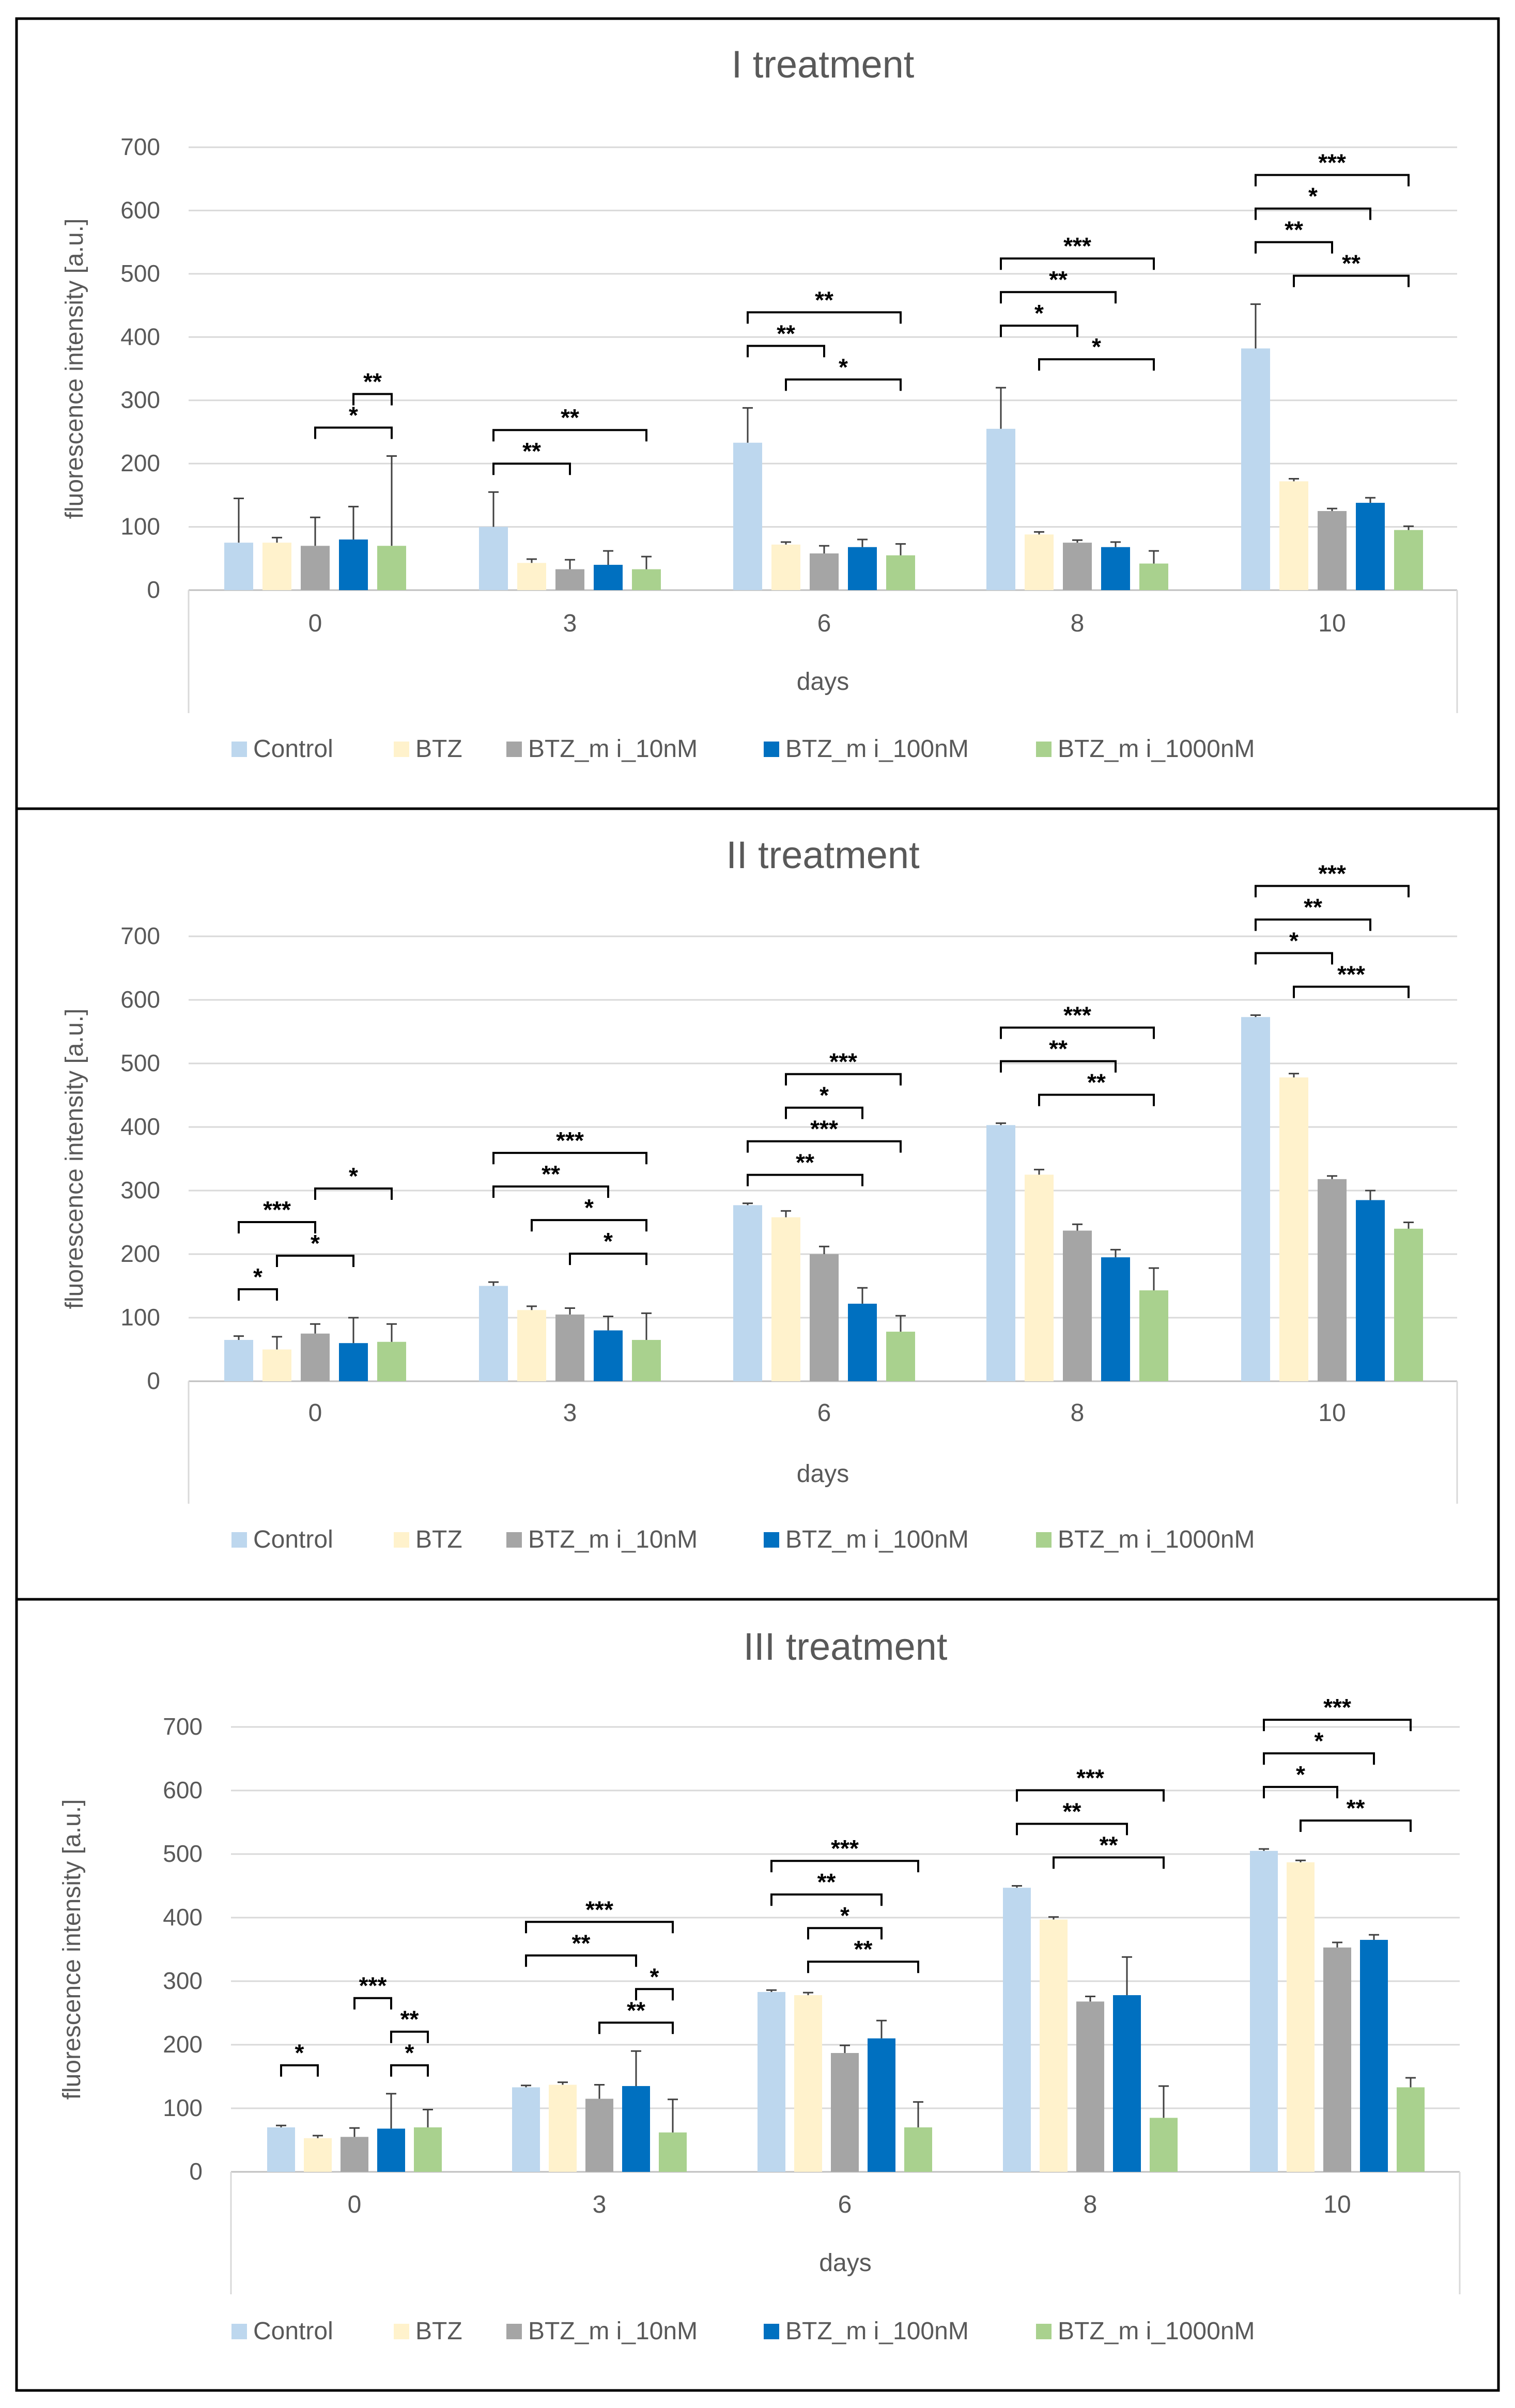  What do you see at coordinates (570, 1413) in the screenshot?
I see `x-tick-label: 3` at bounding box center [570, 1413].